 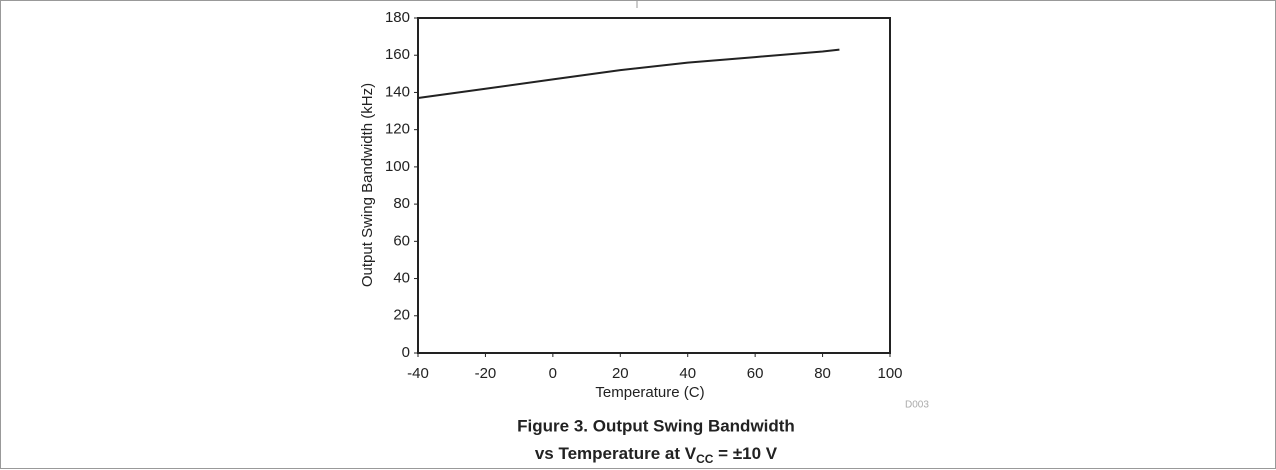 I want to click on y-tick-label: 100, so click(x=397, y=166).